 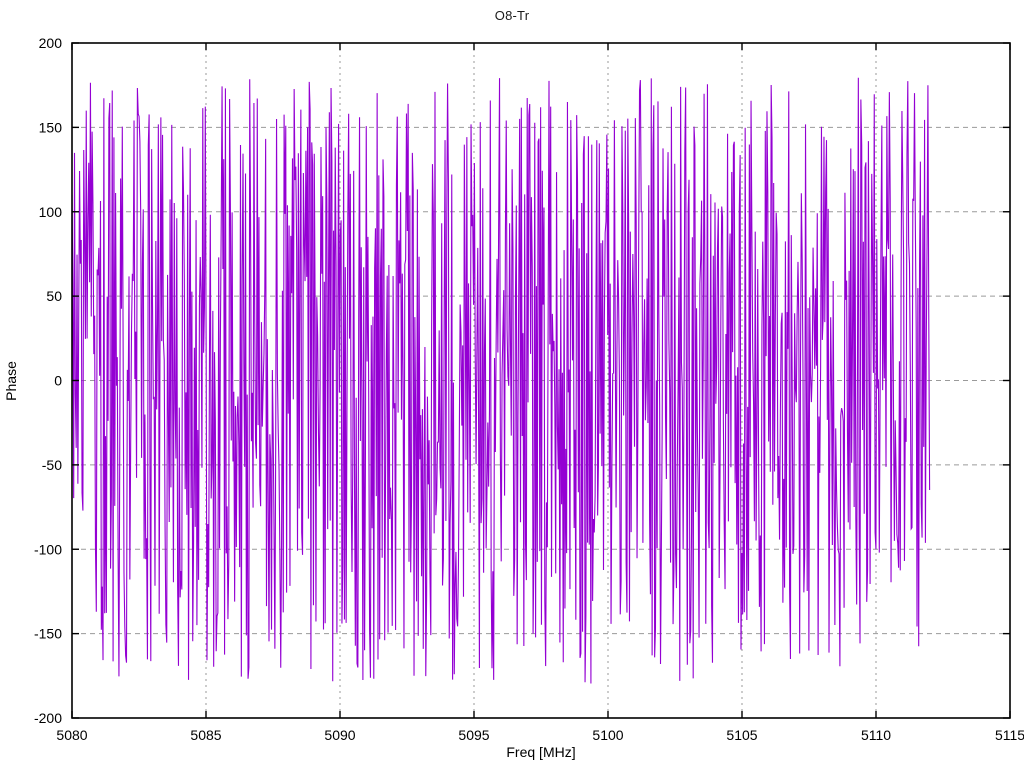 I want to click on y-tick-label: -50, so click(x=52, y=465).